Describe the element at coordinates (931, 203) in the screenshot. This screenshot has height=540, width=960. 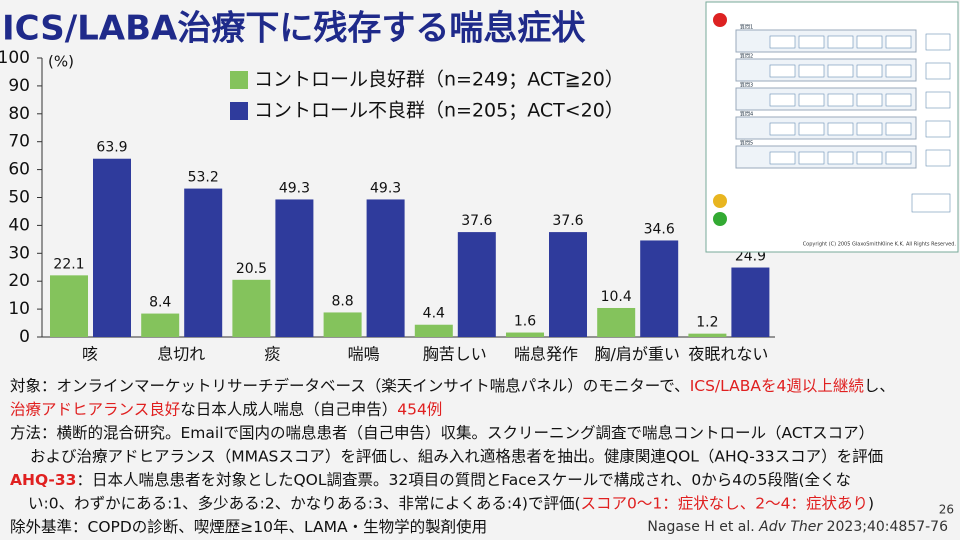
I see `total-box` at that location.